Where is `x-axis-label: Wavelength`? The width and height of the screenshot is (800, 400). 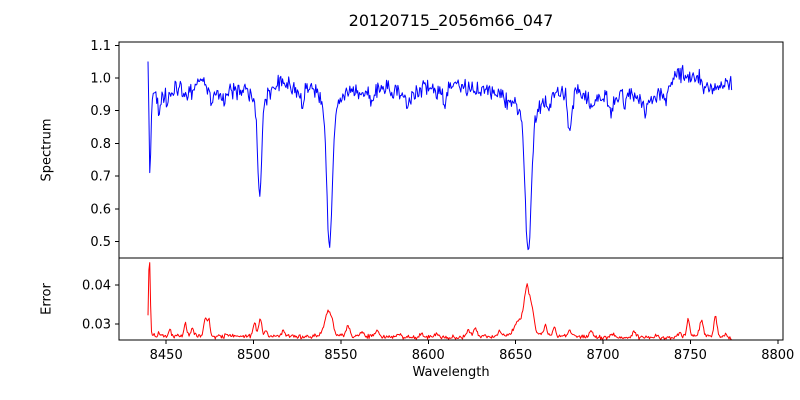
x-axis-label: Wavelength is located at coordinates (451, 372).